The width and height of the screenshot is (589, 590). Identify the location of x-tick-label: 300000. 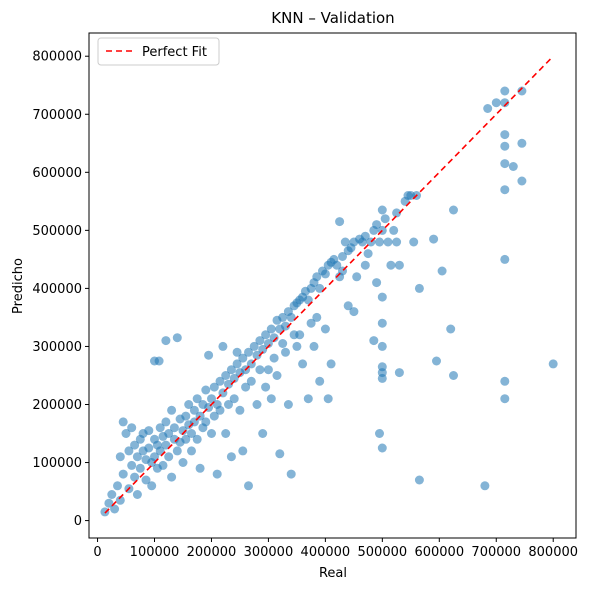
(269, 552).